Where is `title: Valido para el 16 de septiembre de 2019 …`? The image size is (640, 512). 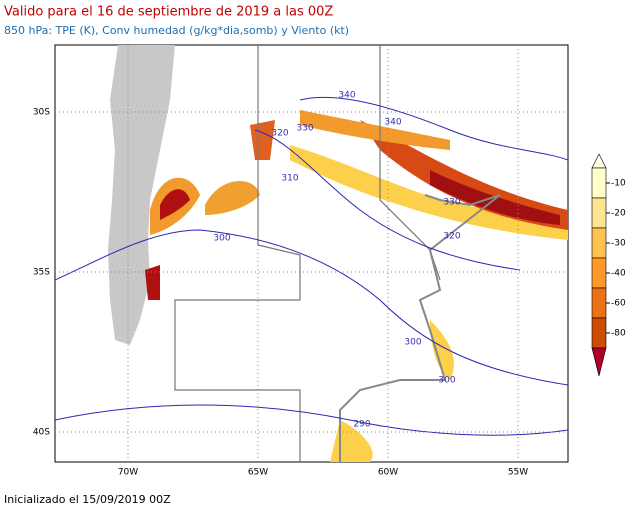 title: Valido para el 16 de septiembre de 2019 … is located at coordinates (168, 12).